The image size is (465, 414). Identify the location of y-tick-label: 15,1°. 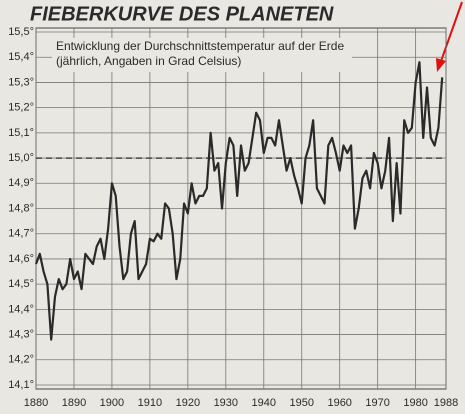
(21, 133).